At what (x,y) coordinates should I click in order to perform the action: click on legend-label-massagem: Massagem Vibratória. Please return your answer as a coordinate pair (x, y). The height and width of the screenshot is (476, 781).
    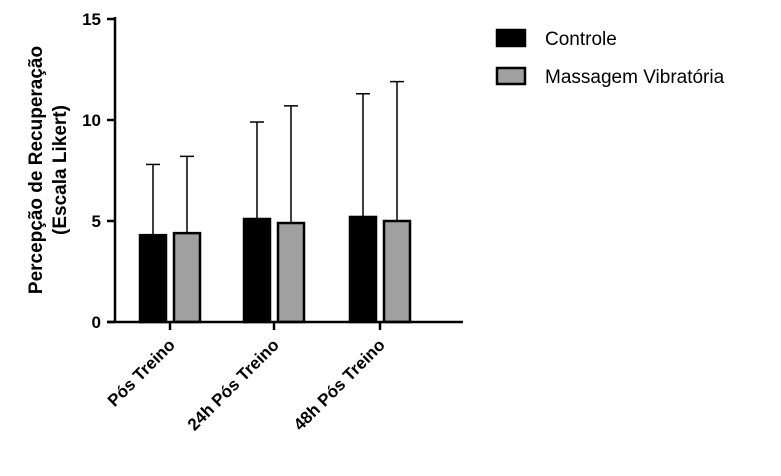
    Looking at the image, I should click on (635, 77).